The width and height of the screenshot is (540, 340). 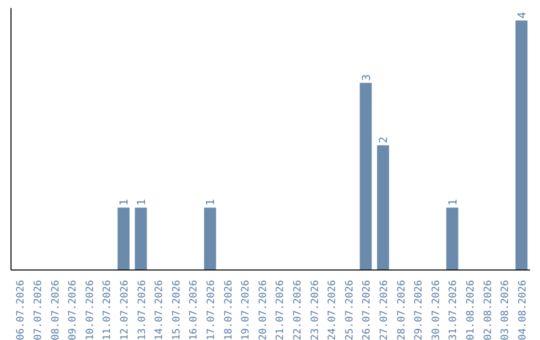 What do you see at coordinates (263, 310) in the screenshot?
I see `x-tick-label: 20.07.2026` at bounding box center [263, 310].